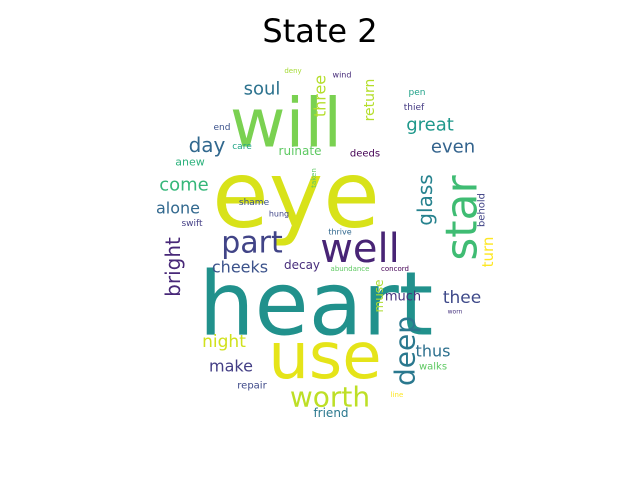  What do you see at coordinates (320, 96) in the screenshot?
I see `word-three: three` at bounding box center [320, 96].